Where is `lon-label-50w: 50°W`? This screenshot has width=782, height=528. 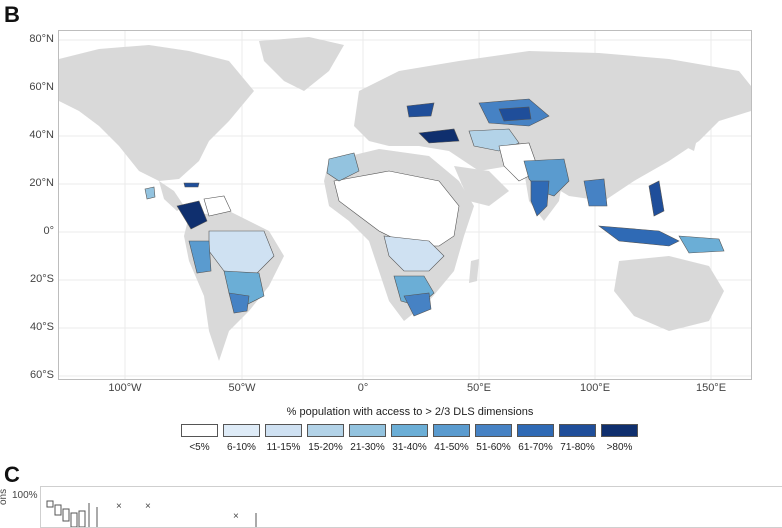 lon-label-50w: 50°W is located at coordinates (242, 388).